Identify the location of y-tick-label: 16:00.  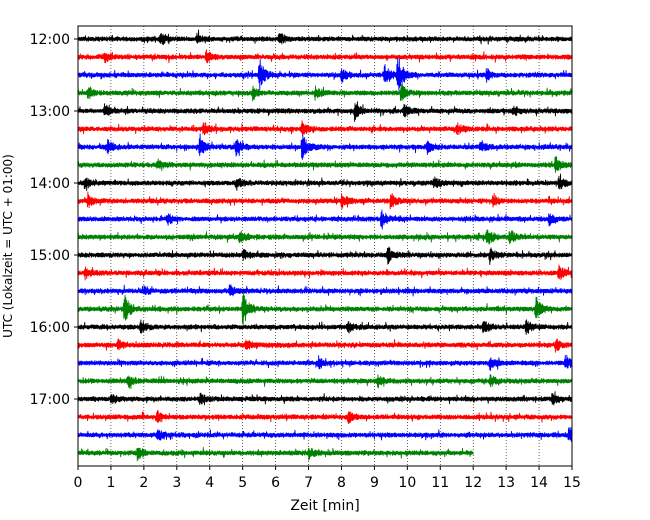
(50, 328).